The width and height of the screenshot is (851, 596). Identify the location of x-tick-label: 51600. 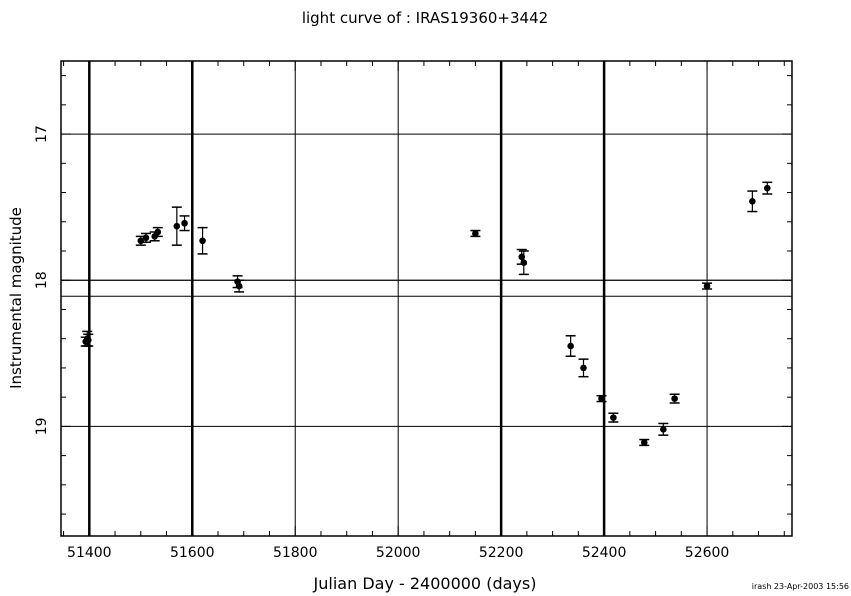
(192, 553).